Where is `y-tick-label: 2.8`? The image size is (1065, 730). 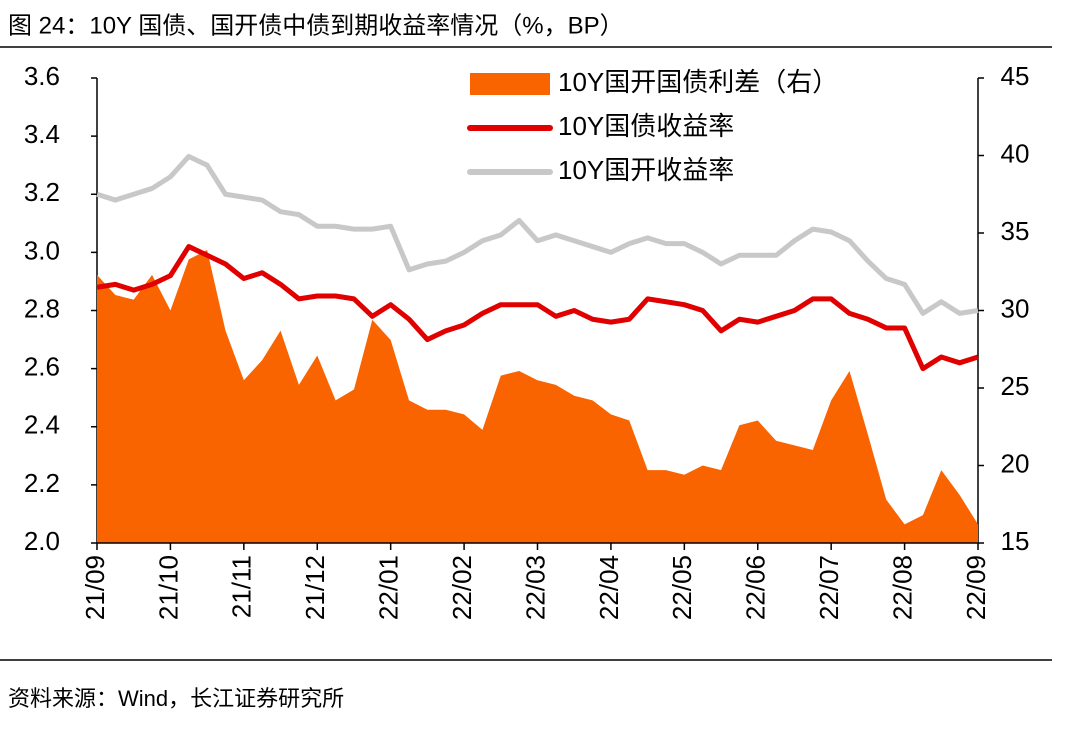 y-tick-label: 2.8 is located at coordinates (42, 308).